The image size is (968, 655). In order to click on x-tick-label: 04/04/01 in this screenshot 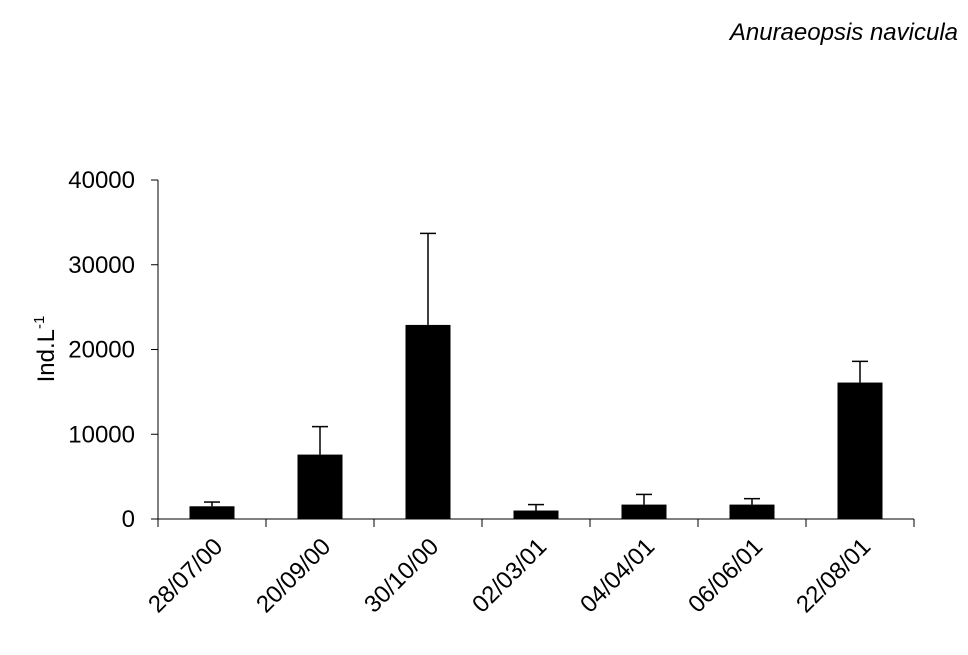, I will do `click(617, 575)`.